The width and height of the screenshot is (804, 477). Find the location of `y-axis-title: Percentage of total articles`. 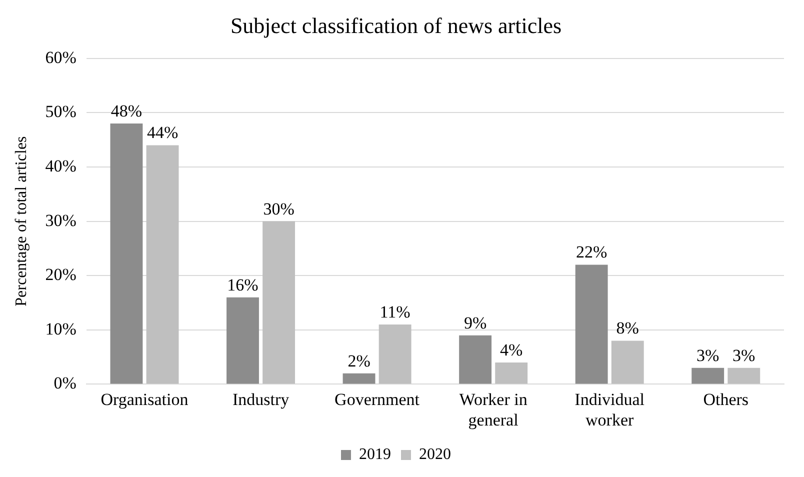

y-axis-title: Percentage of total articles is located at coordinates (21, 221).